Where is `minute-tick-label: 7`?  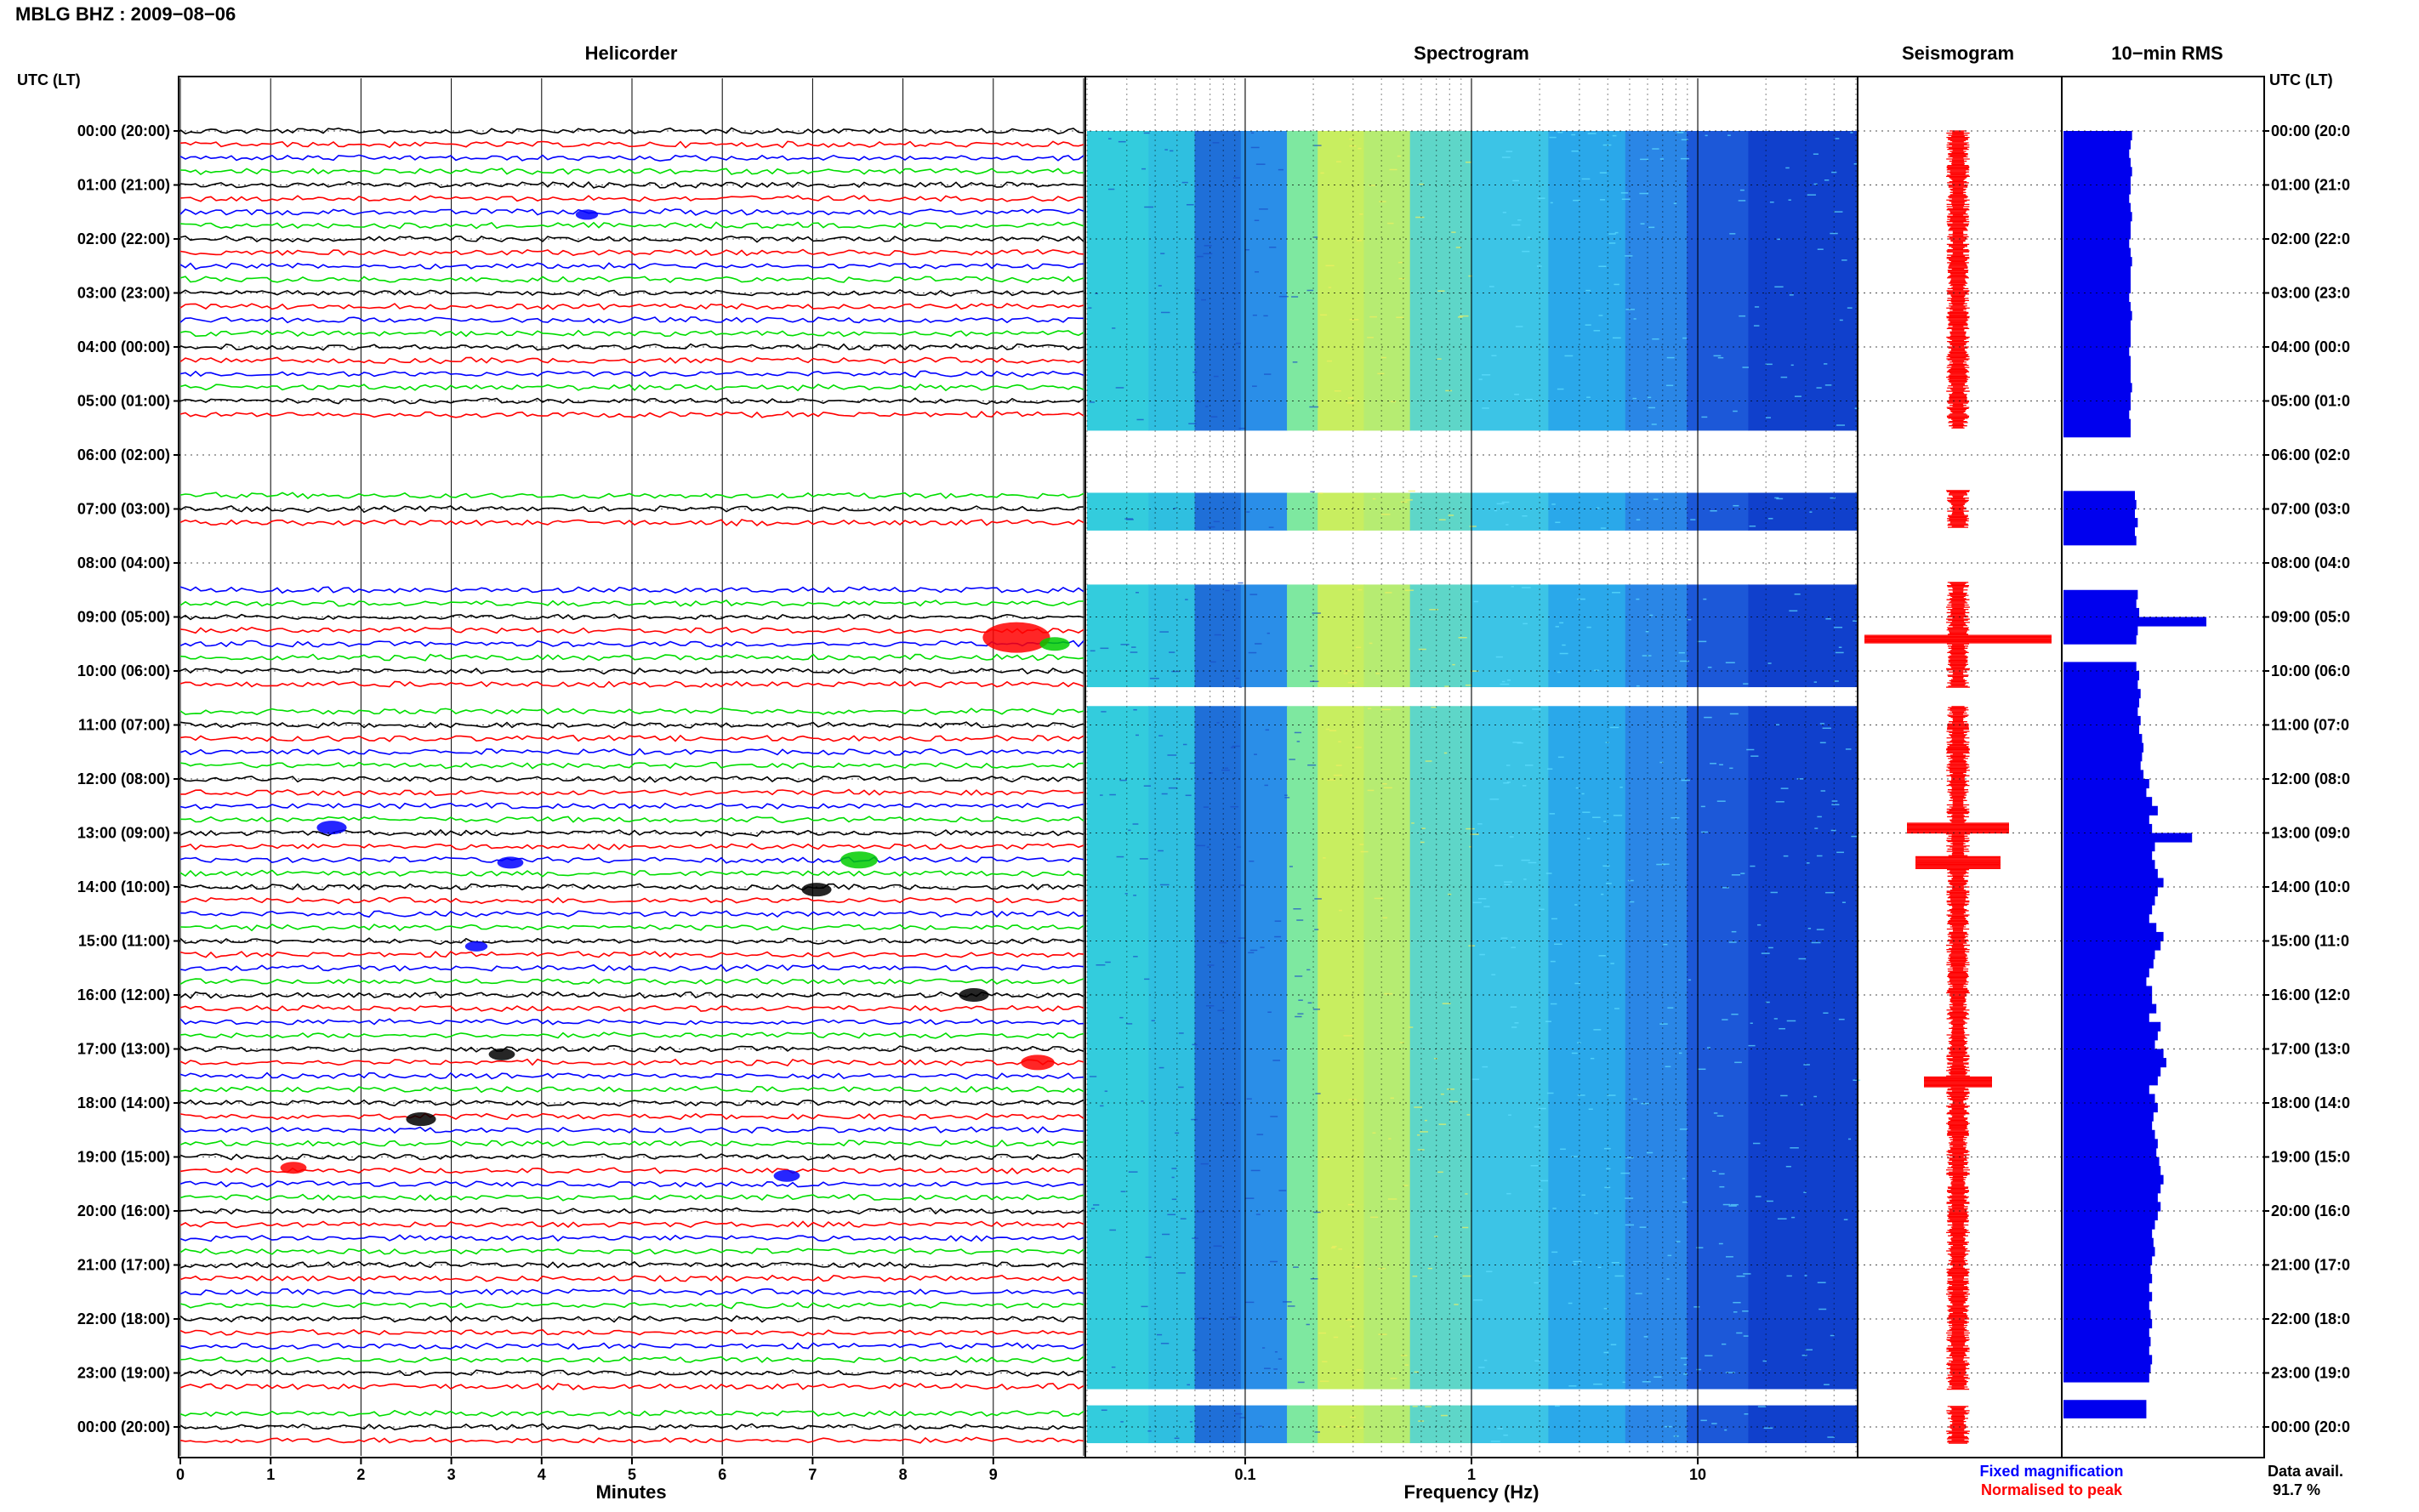
minute-tick-label: 7 is located at coordinates (812, 1474).